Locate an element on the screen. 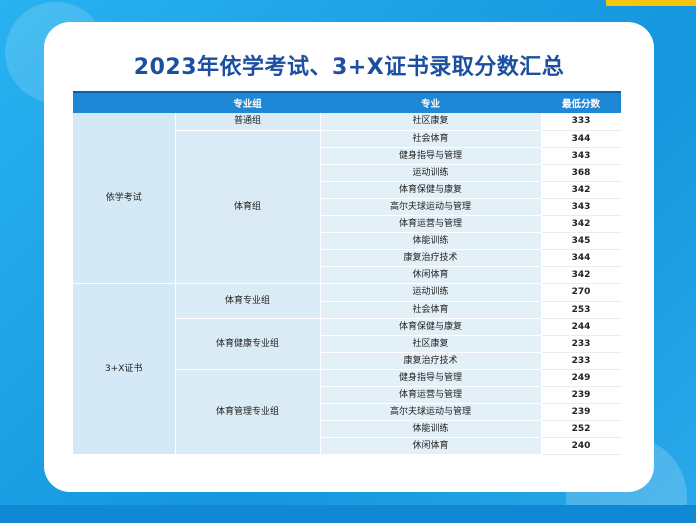 The height and width of the screenshot is (523, 696). category-cell: 3+X证书 is located at coordinates (124, 369).